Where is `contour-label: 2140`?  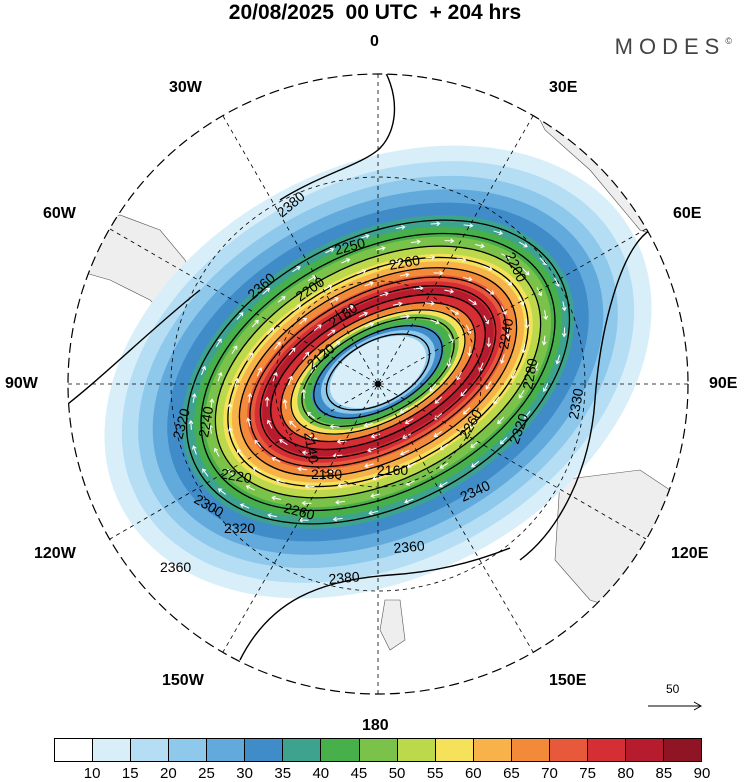
contour-label: 2140 is located at coordinates (311, 448).